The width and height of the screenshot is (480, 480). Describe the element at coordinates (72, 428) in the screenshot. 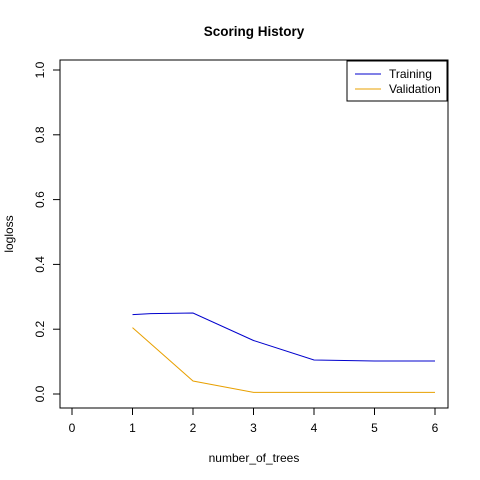

I see `x-tick-label: 0` at that location.